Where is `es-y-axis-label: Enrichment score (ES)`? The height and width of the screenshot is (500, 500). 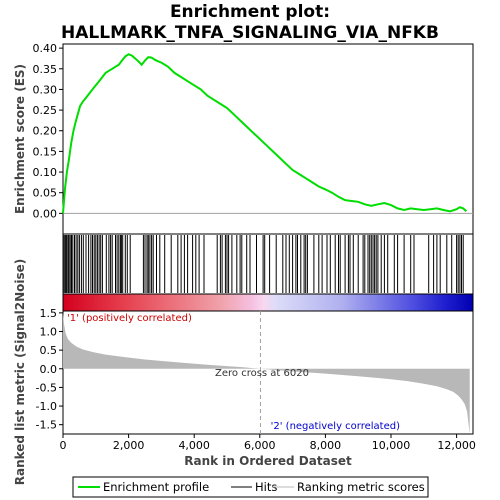 es-y-axis-label: Enrichment score (ES) is located at coordinates (20, 139).